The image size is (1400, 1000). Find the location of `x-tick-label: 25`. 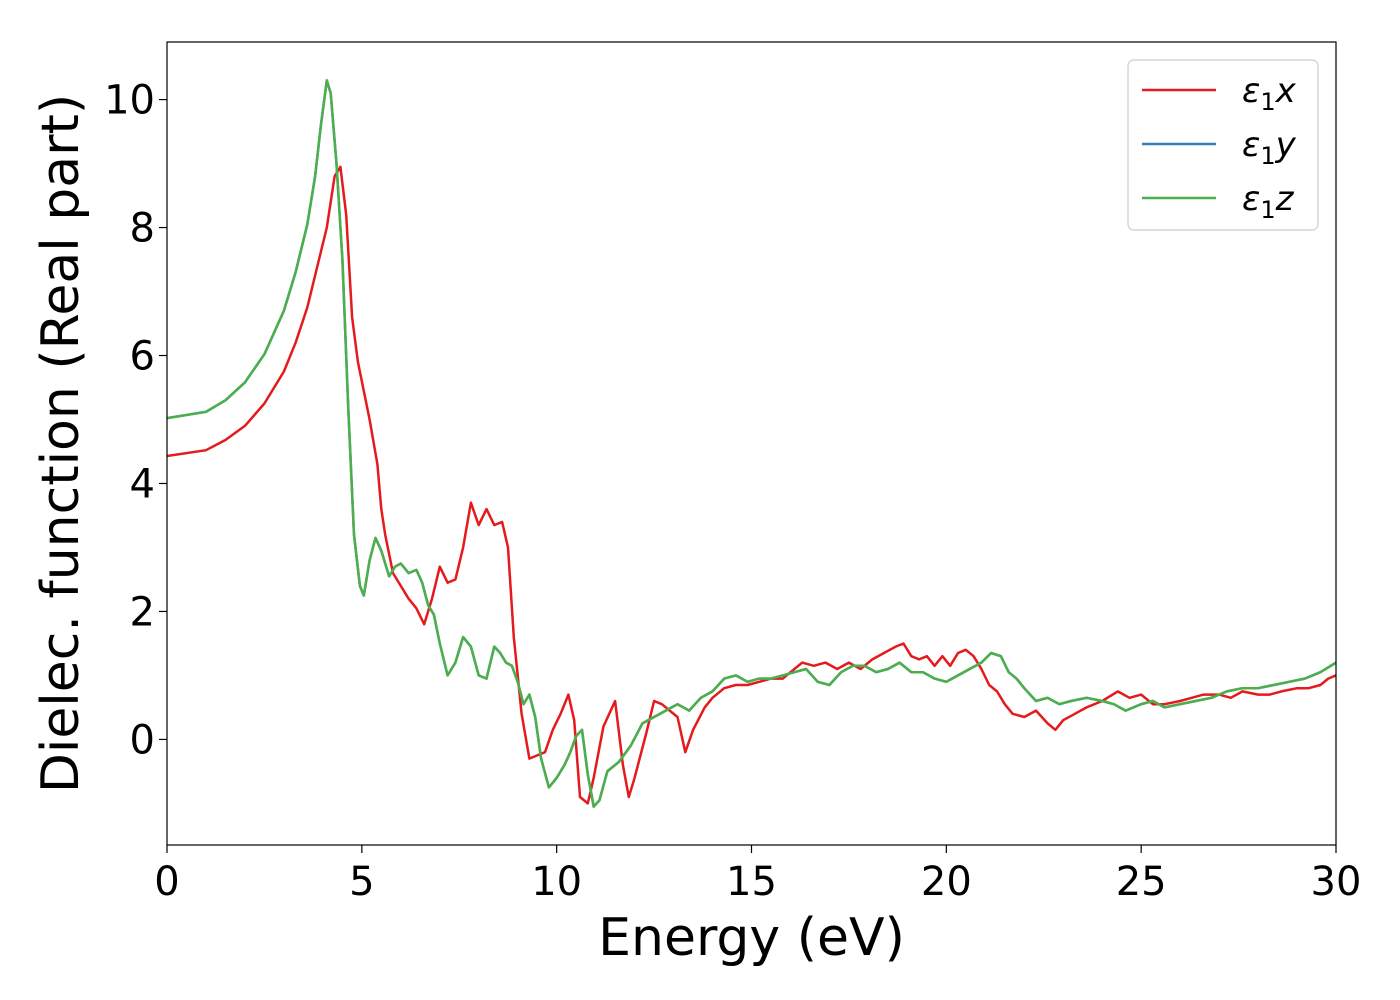

x-tick-label: 25 is located at coordinates (1141, 882).